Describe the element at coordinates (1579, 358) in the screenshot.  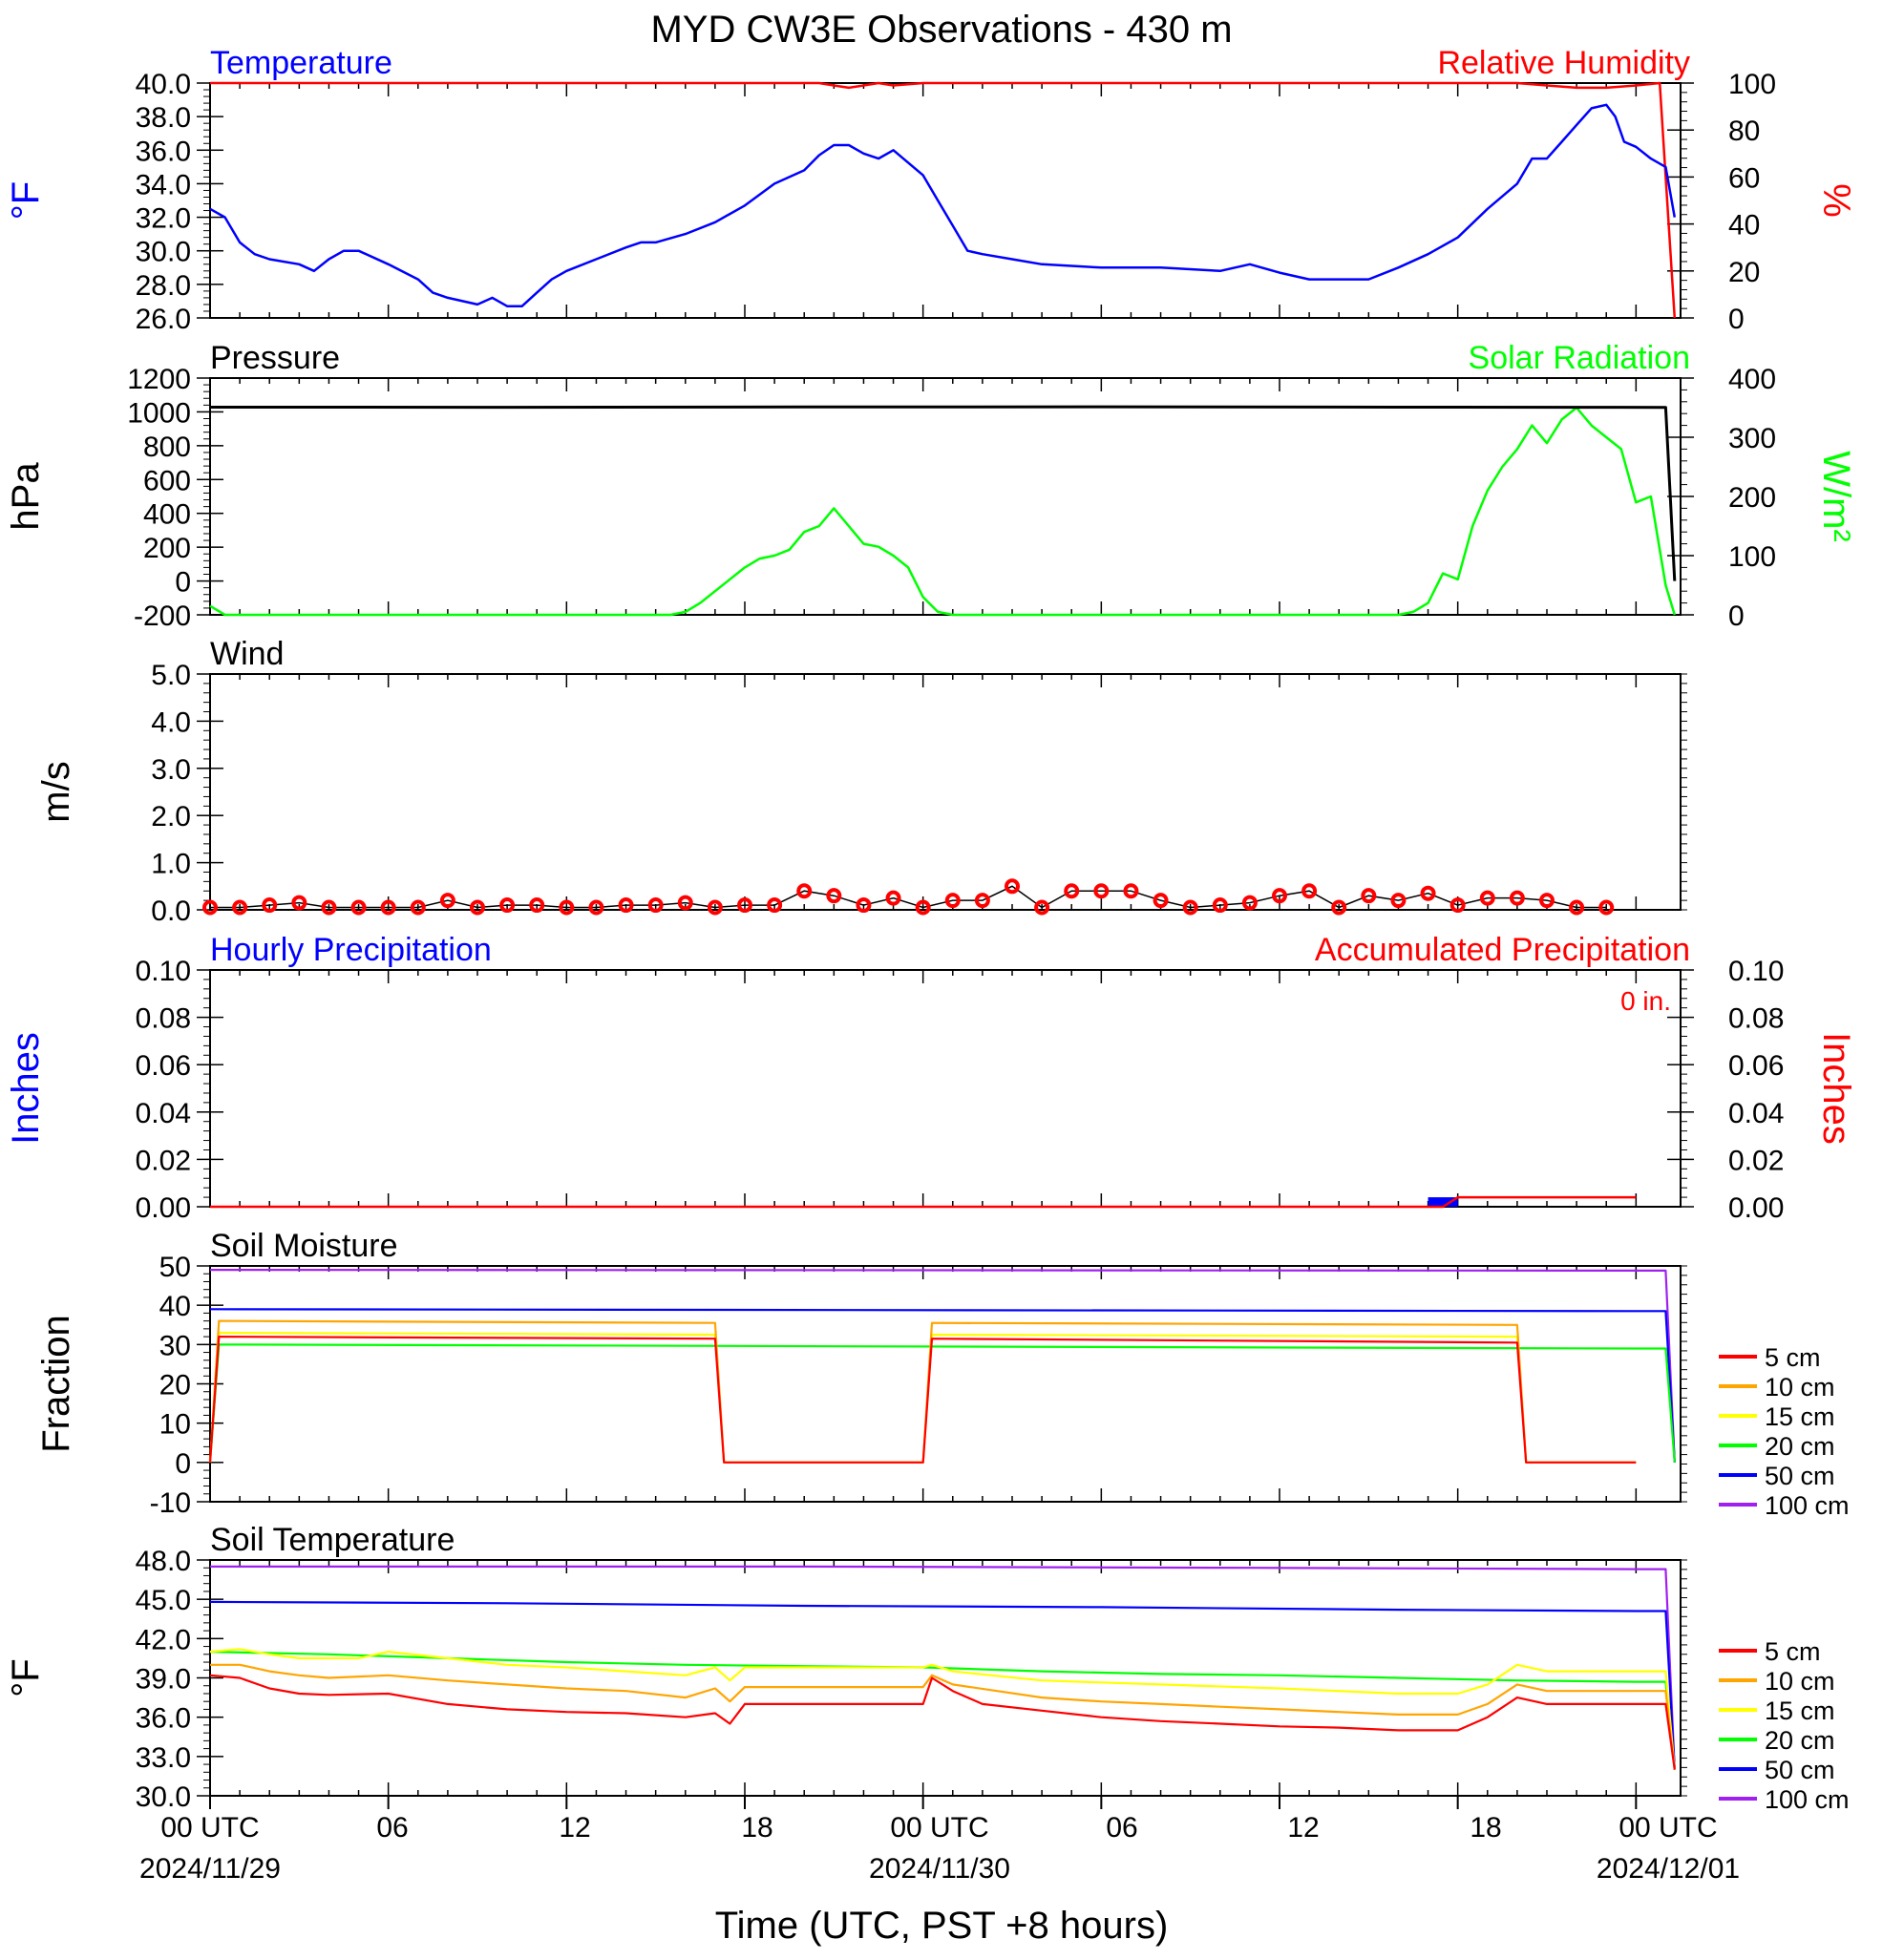
I see `pressure-right-title: Solar Radiation` at that location.